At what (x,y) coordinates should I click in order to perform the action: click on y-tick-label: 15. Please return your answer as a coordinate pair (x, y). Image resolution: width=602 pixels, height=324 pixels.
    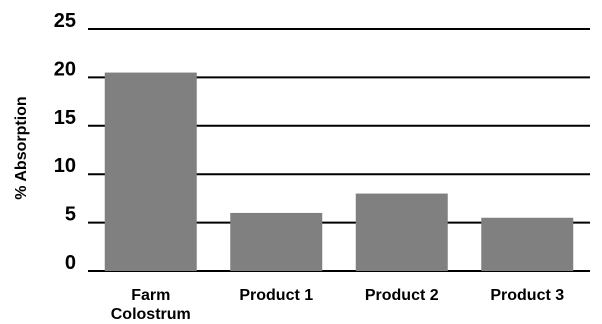
    Looking at the image, I should click on (65, 118).